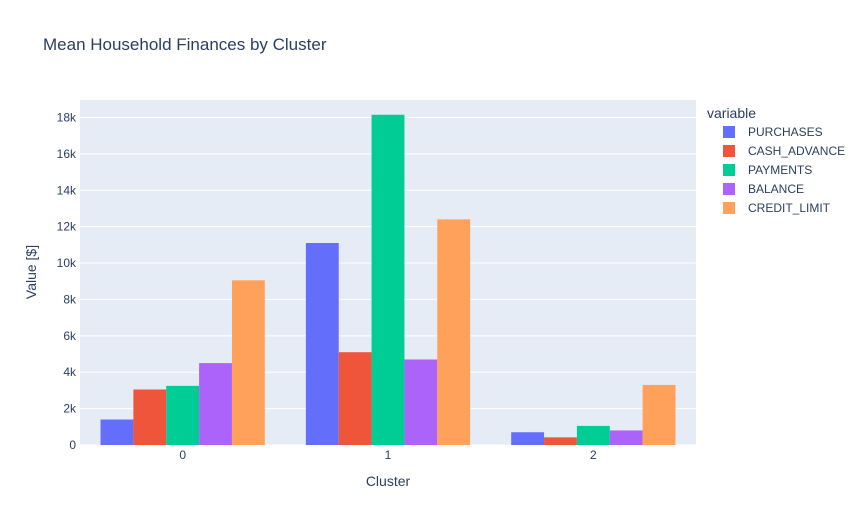 This screenshot has width=856, height=525. What do you see at coordinates (70, 372) in the screenshot?
I see `y-tick-label: 4k` at bounding box center [70, 372].